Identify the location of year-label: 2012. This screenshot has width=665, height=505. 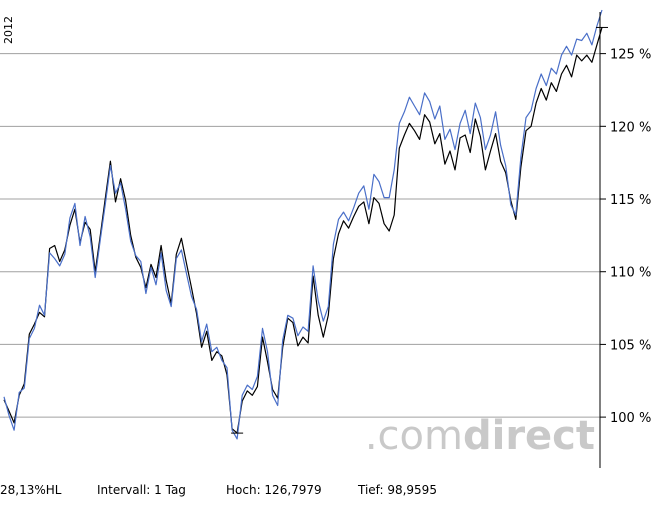
(9, 28).